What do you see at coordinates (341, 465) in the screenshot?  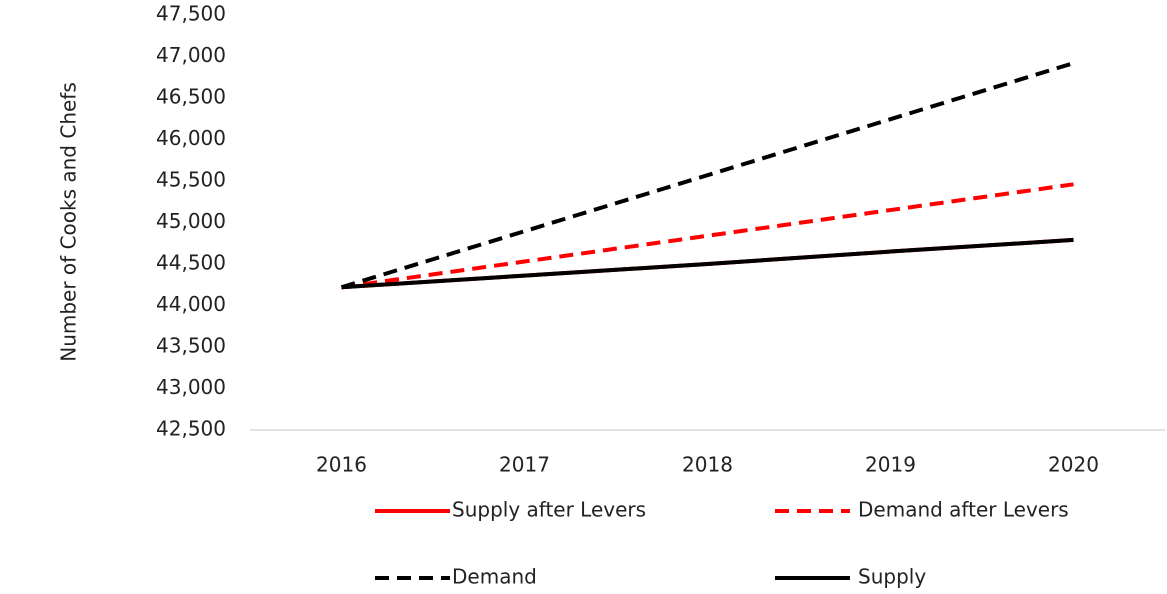 I see `x-tick-label: 2016` at bounding box center [341, 465].